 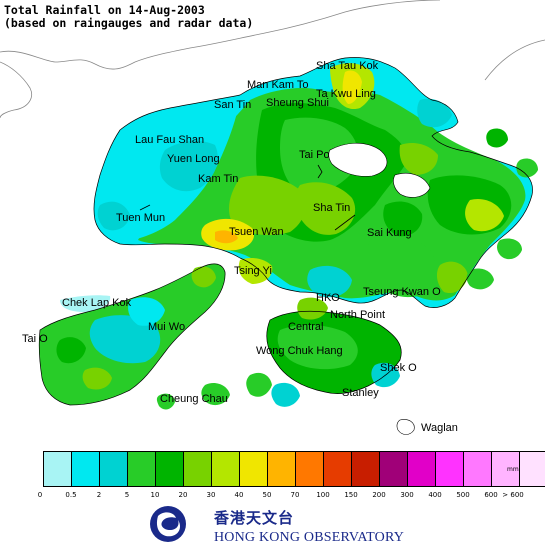 I want to click on place-tsing-yi: Tsing Yi, so click(x=253, y=271).